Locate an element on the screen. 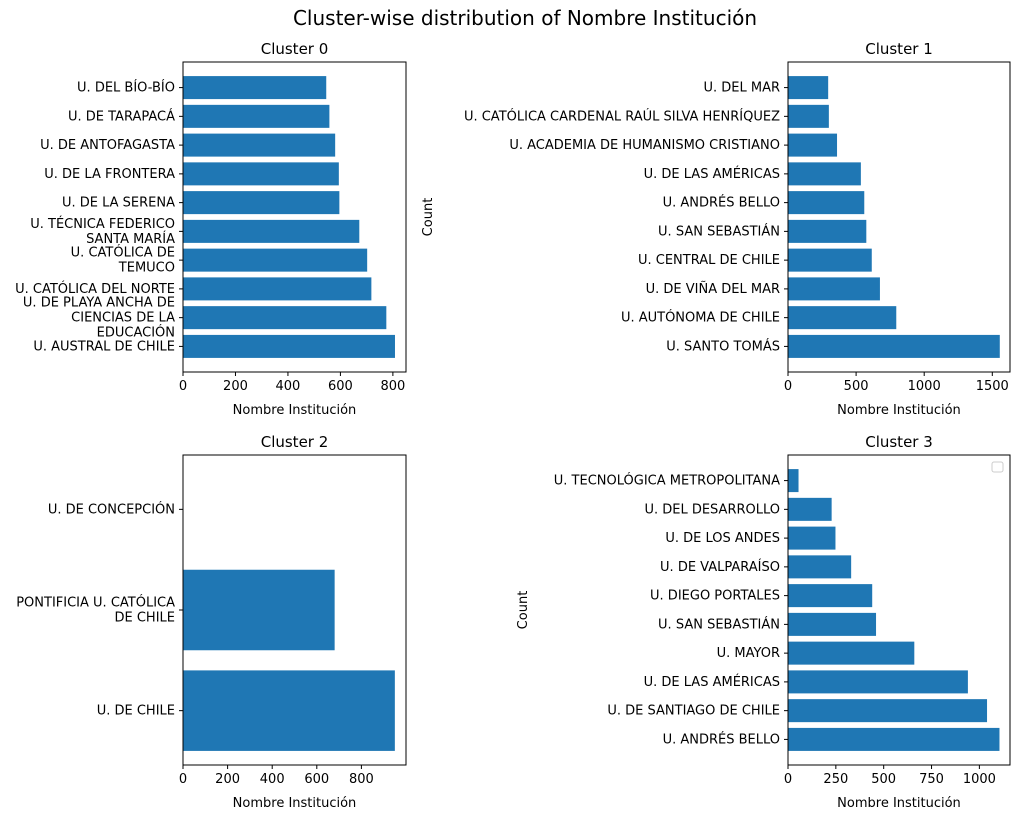 The height and width of the screenshot is (820, 1019). y-tick-label-line: U. DE LAS AMÉRICAS is located at coordinates (712, 173).